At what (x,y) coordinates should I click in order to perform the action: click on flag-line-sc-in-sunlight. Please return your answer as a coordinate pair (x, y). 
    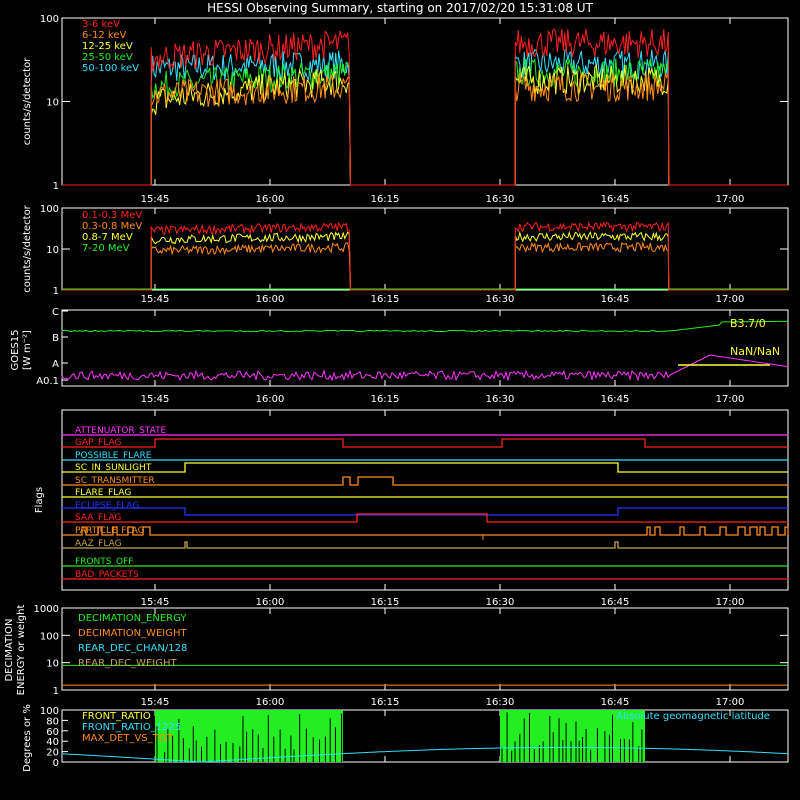
    Looking at the image, I should click on (425, 467).